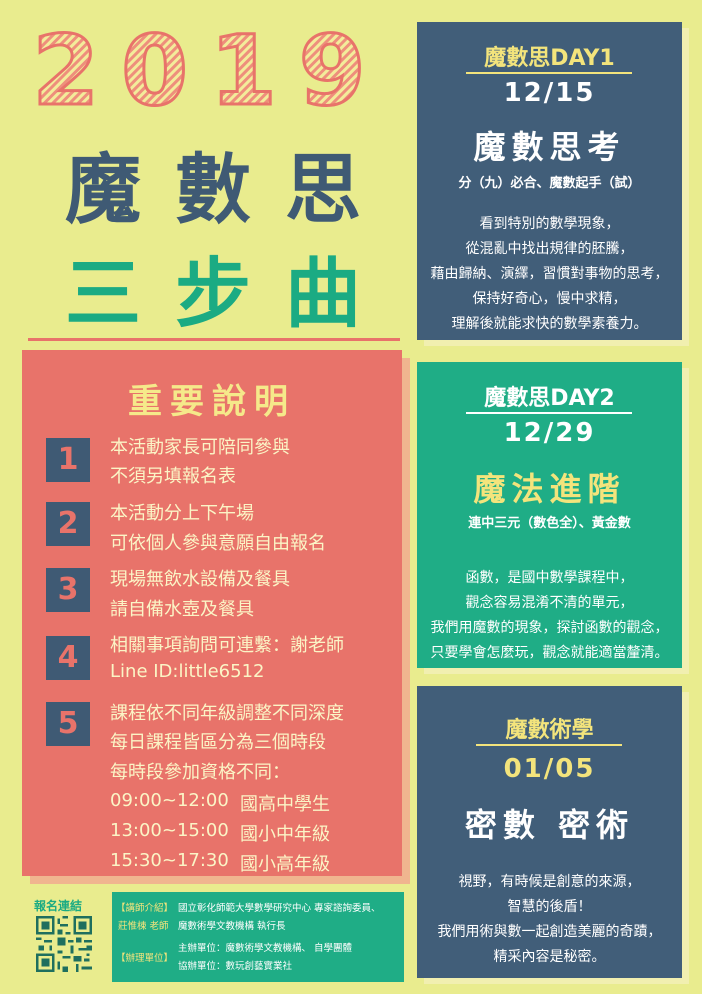 Image resolution: width=702 pixels, height=994 pixels. I want to click on note-1-line-1: 本活動家長可陪同參與, so click(200, 447).